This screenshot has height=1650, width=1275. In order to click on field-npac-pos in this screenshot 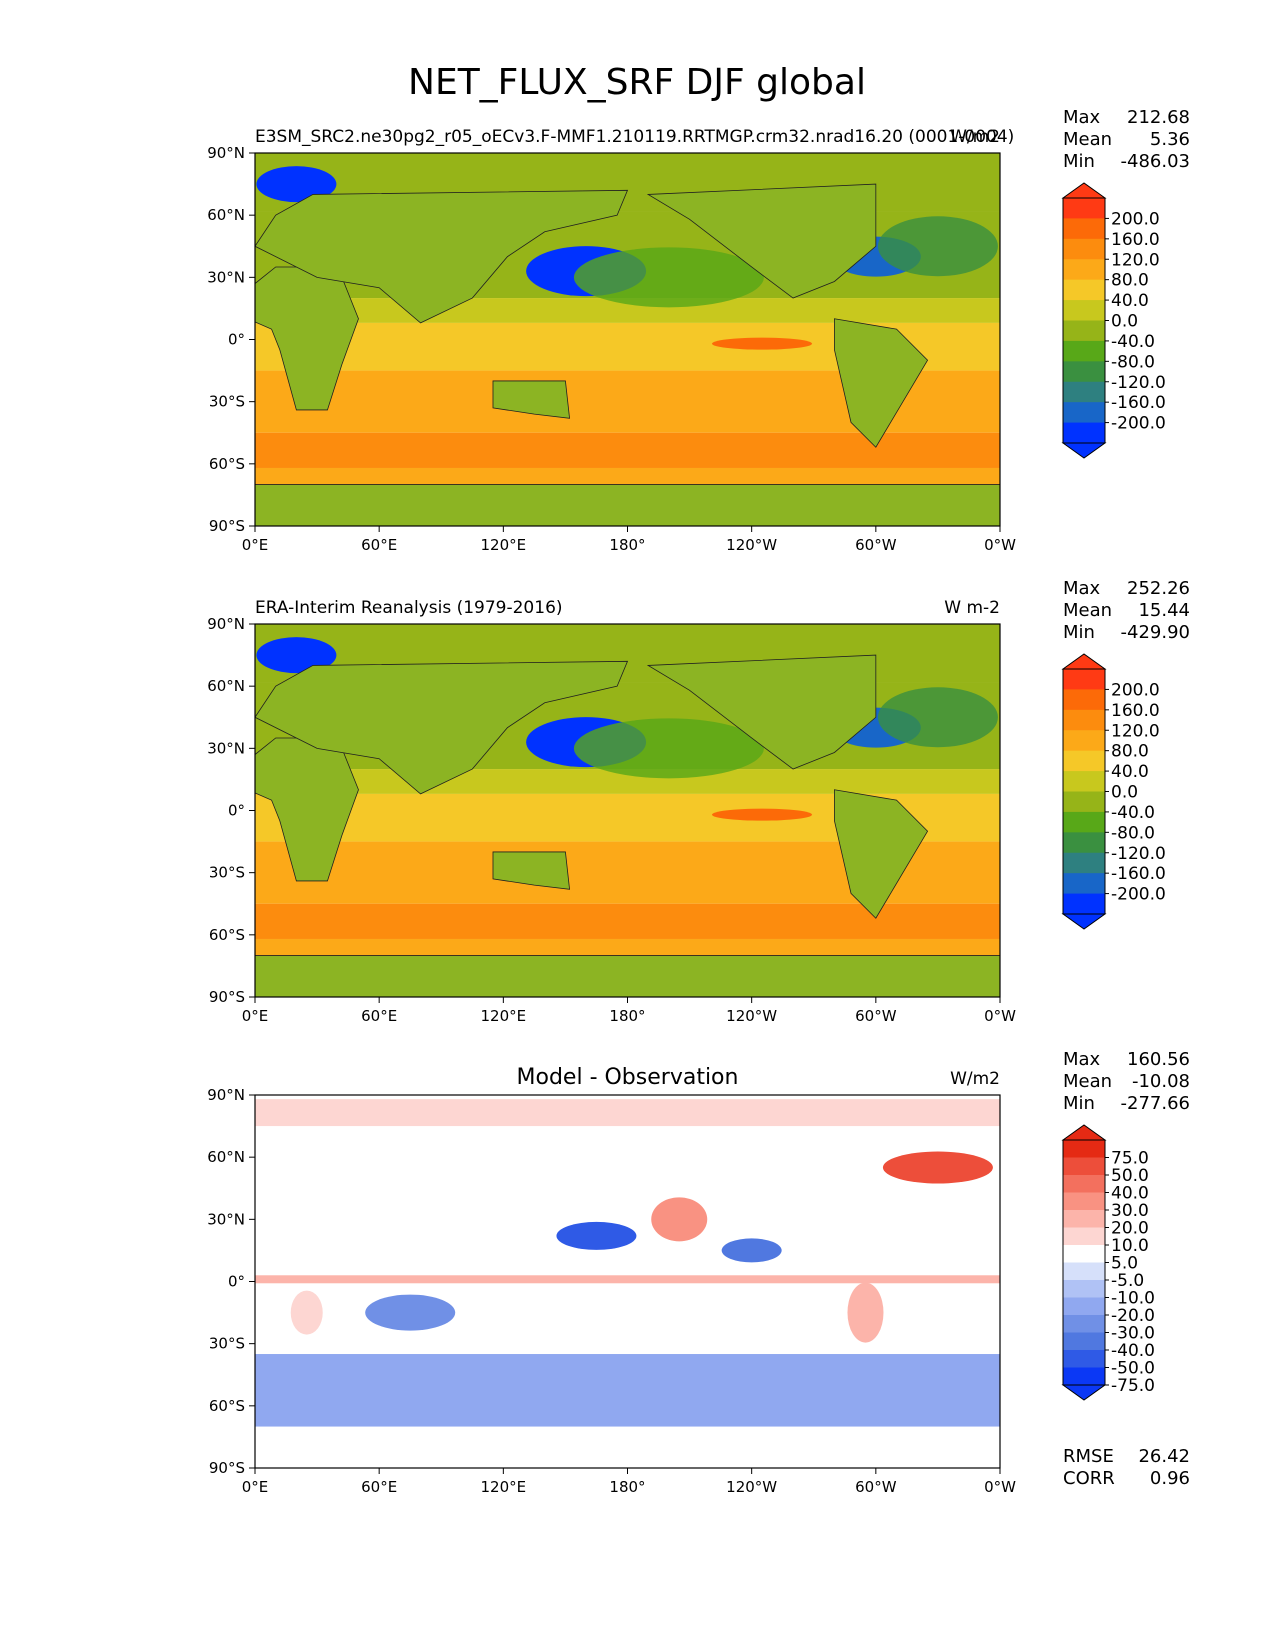, I will do `click(679, 1219)`.